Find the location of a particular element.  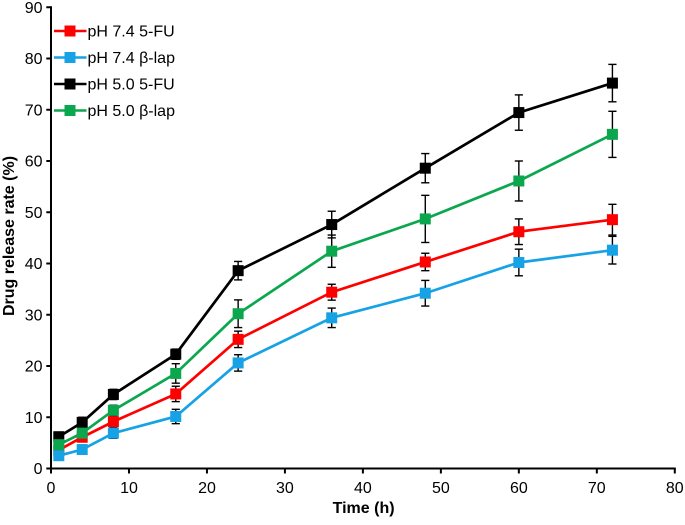

svg-text: pH 7.4 5-FU is located at coordinates (131, 32).